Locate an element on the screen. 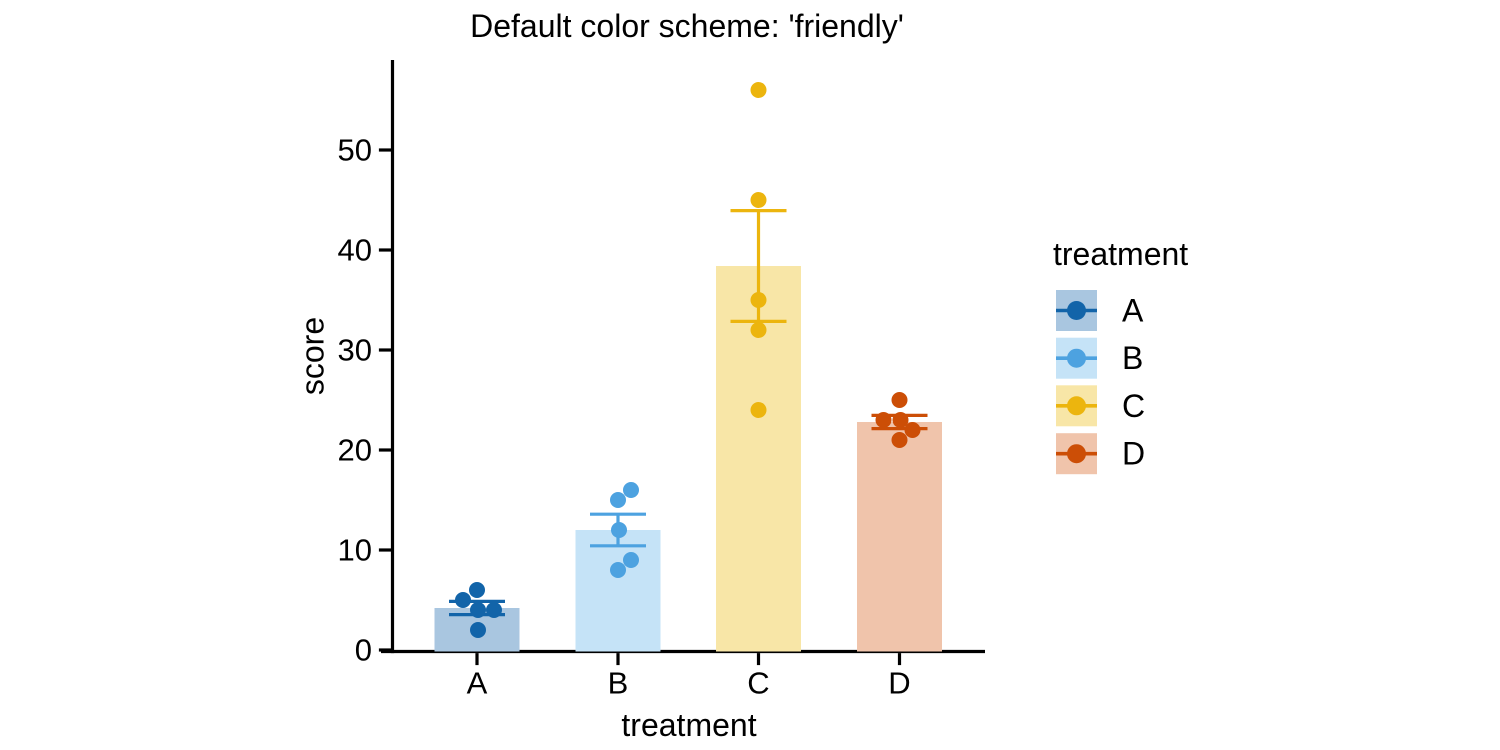 This screenshot has height=750, width=1500. chart-title: Default color scheme: 'friendly' is located at coordinates (687, 26).